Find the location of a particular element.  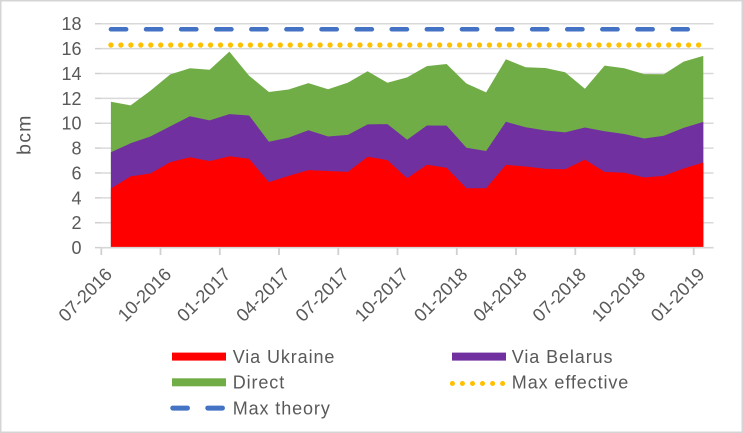

svg-text: 10-2016 is located at coordinates (144, 294).